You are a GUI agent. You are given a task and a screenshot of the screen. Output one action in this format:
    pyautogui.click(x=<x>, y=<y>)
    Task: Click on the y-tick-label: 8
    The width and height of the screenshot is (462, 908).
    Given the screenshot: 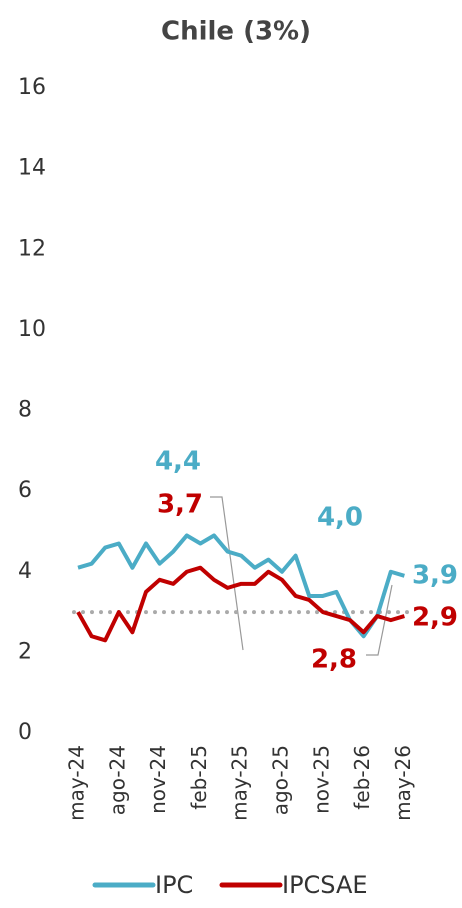 What is the action you would take?
    pyautogui.click(x=25, y=410)
    